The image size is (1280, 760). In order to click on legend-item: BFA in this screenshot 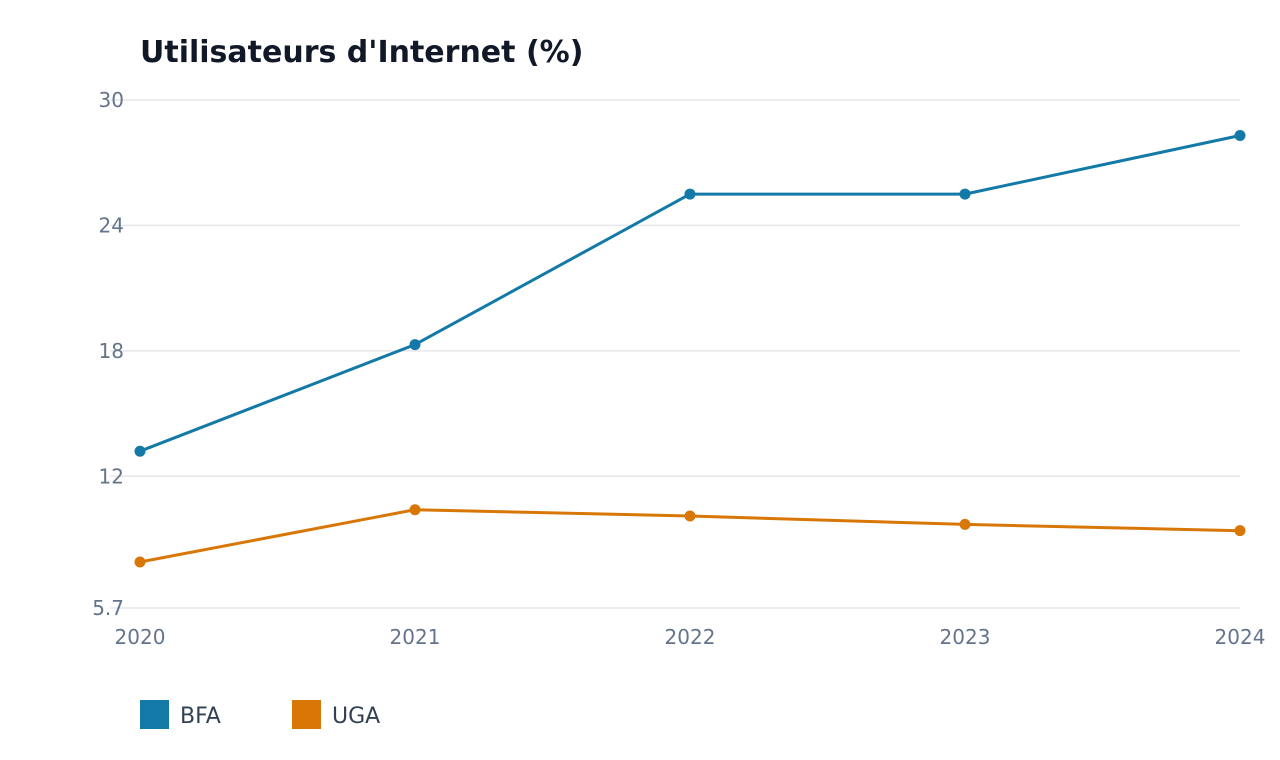, I will do `click(180, 714)`.